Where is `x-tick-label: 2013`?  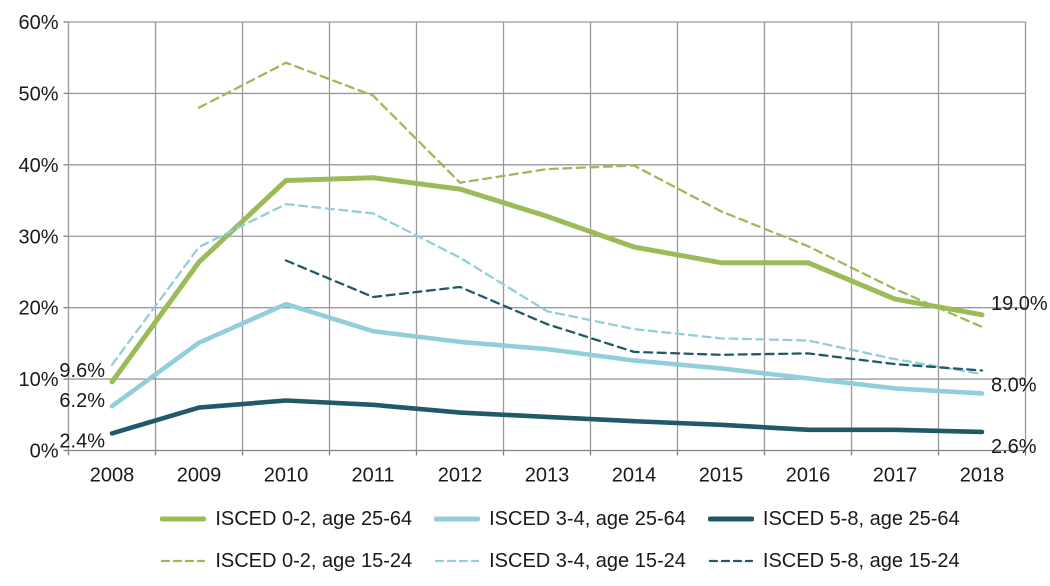 x-tick-label: 2013 is located at coordinates (547, 476).